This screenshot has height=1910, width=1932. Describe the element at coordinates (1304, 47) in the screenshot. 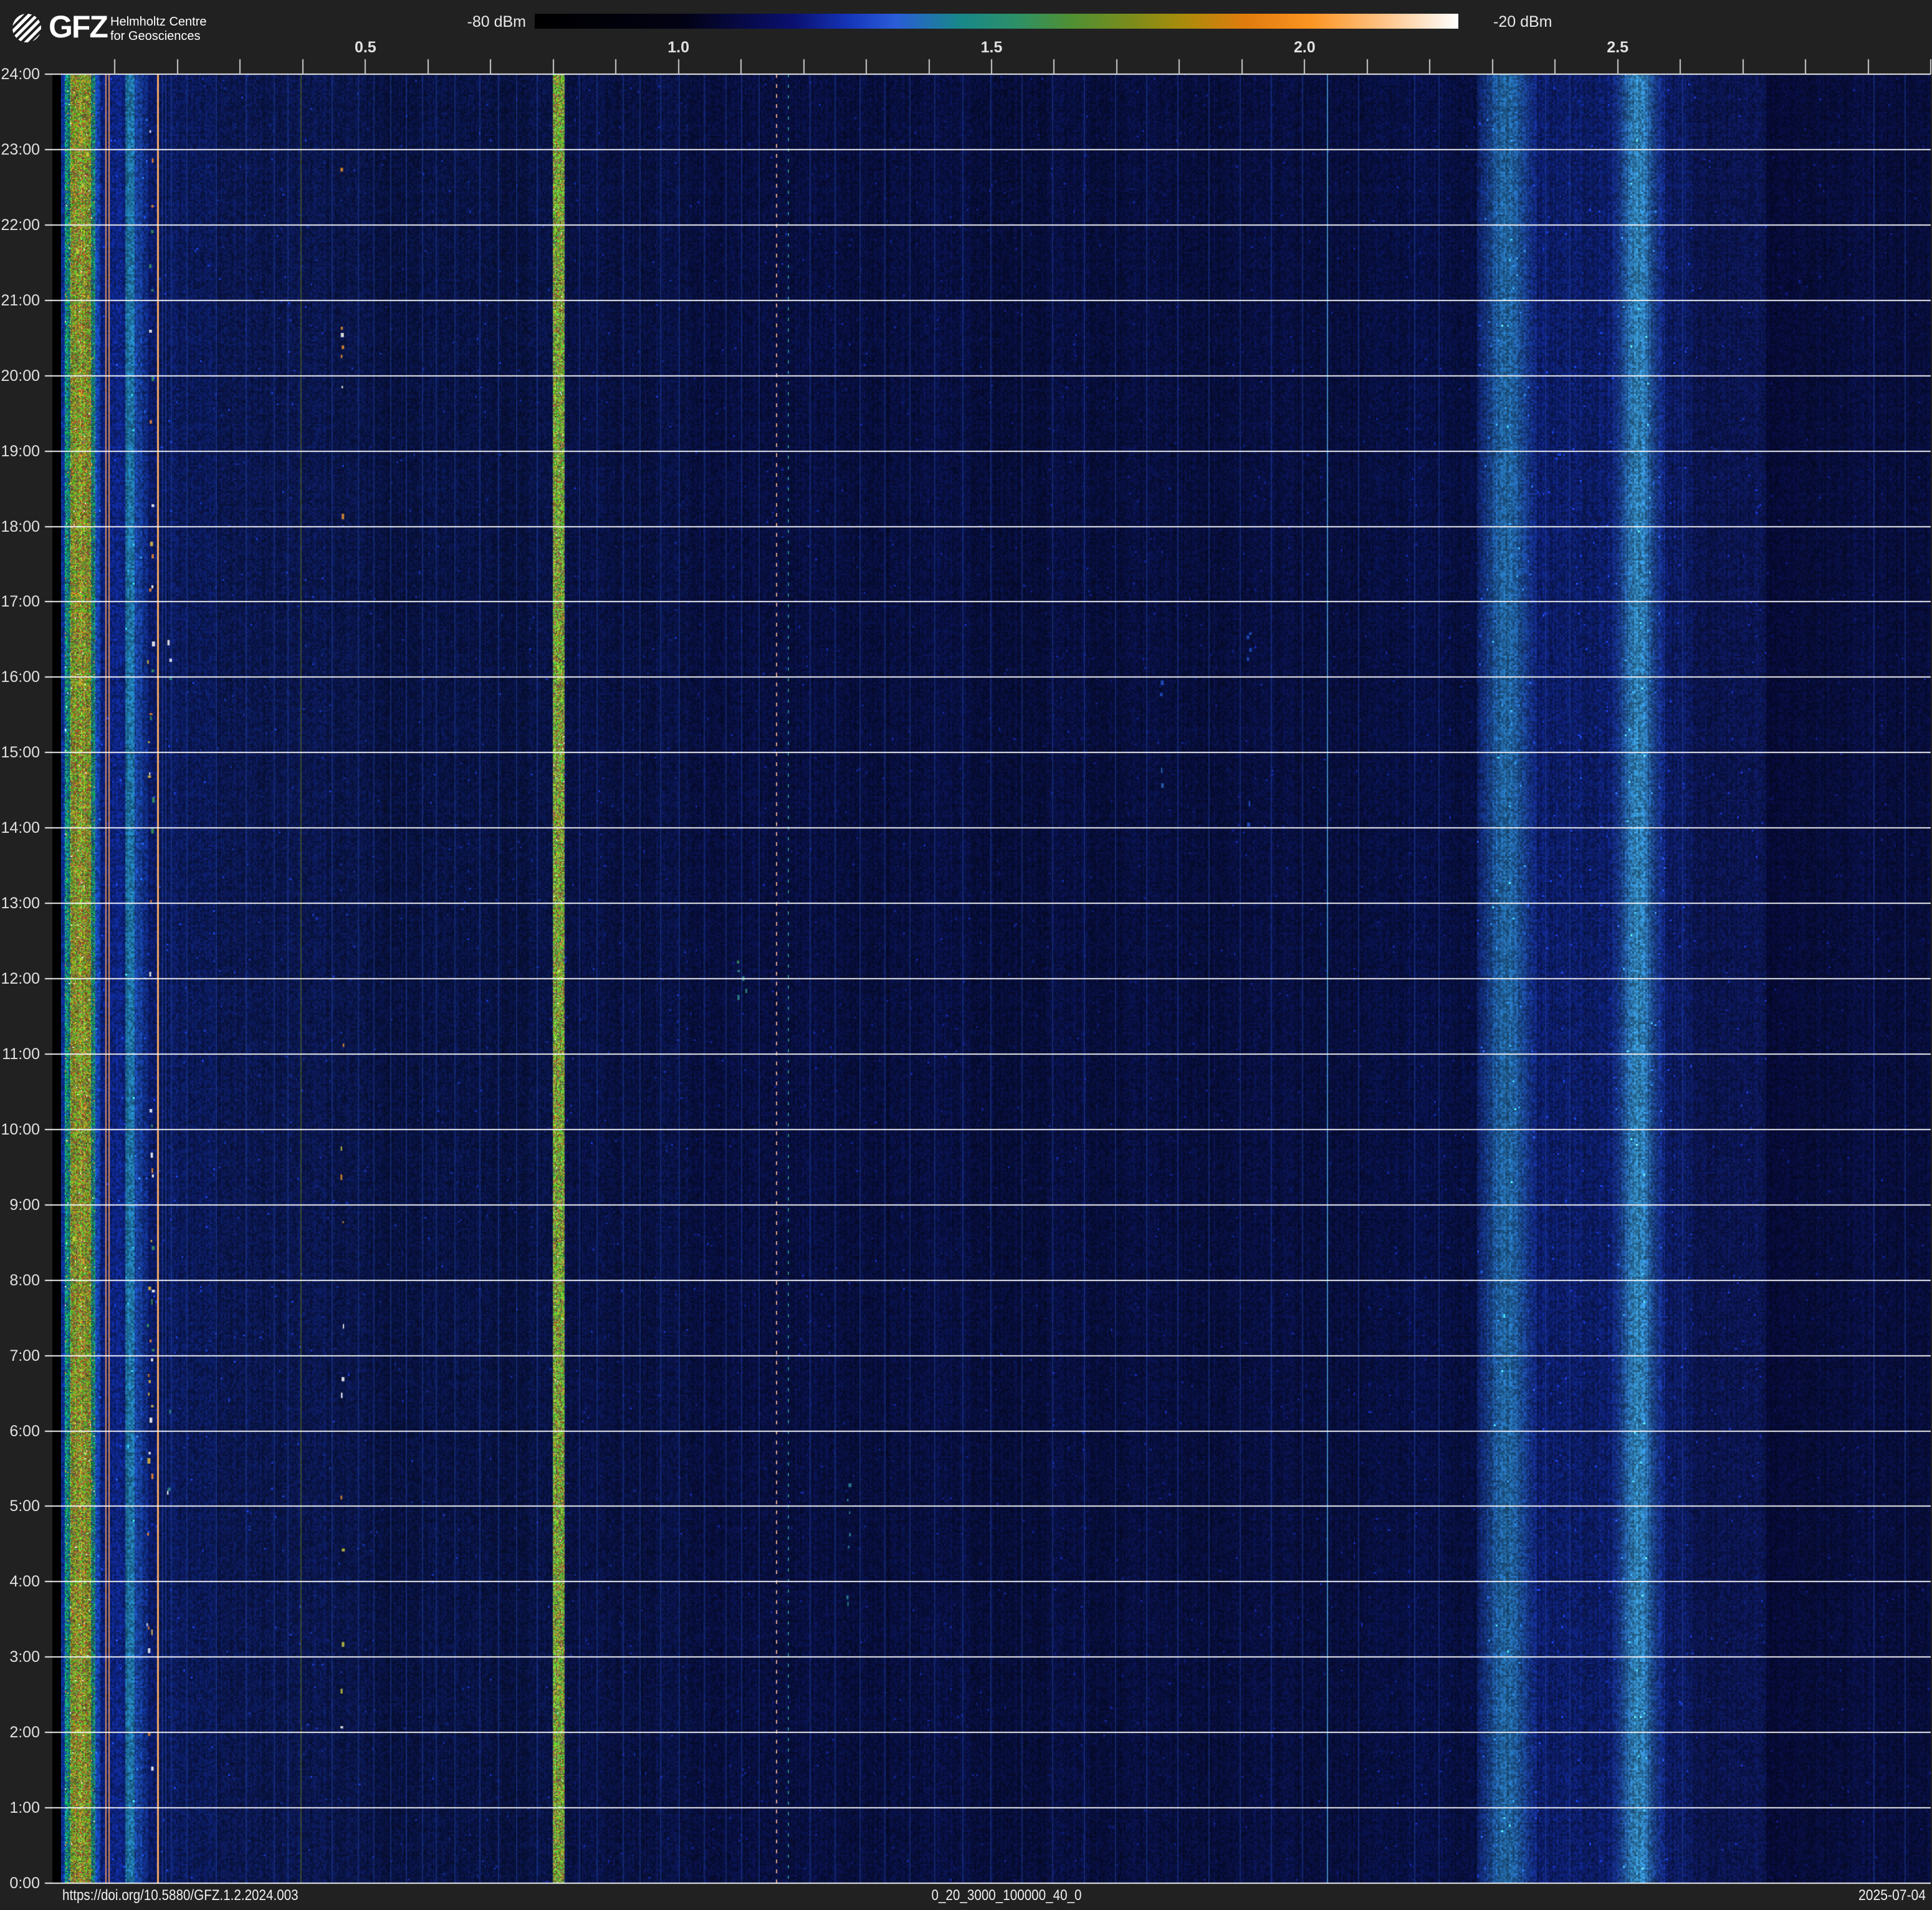

I see `x-axis-tick-label: 2.0` at that location.